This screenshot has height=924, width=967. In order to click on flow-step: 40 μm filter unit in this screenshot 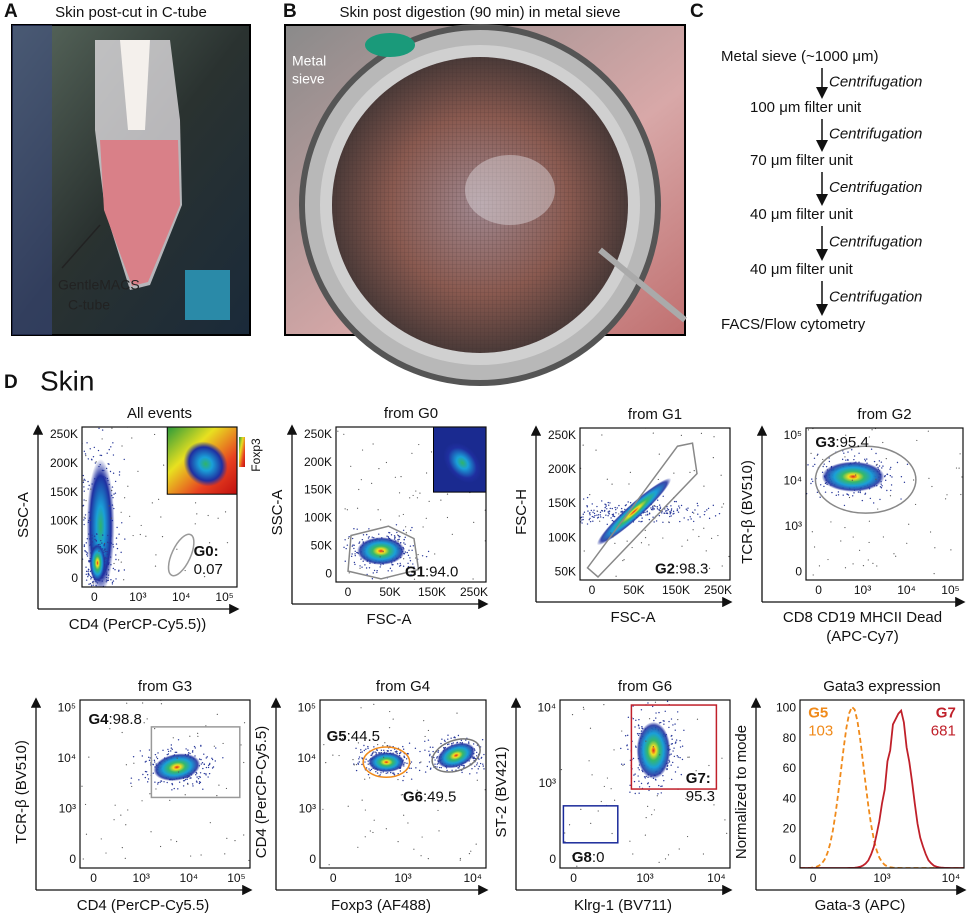, I will do `click(802, 269)`.